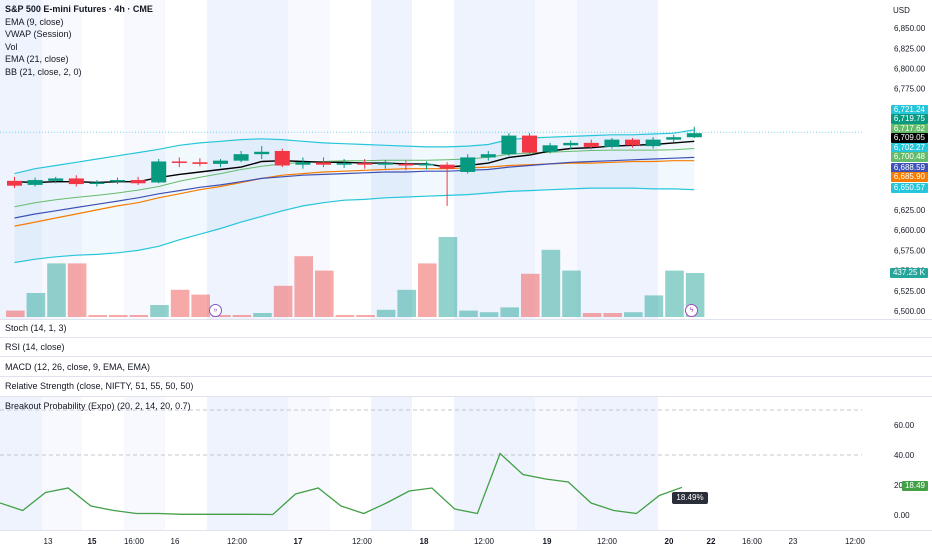 This screenshot has height=550, width=932. I want to click on time-label: 16, so click(175, 541).